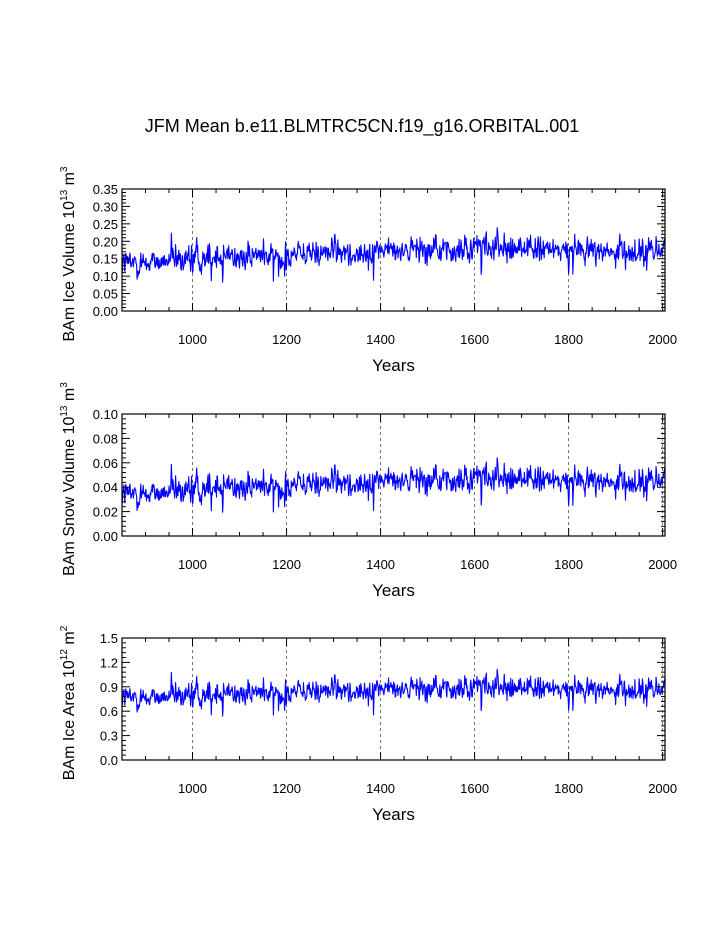 The image size is (723, 935). I want to click on y-axis-label-text: BAm Ice Area 10, so click(69, 720).